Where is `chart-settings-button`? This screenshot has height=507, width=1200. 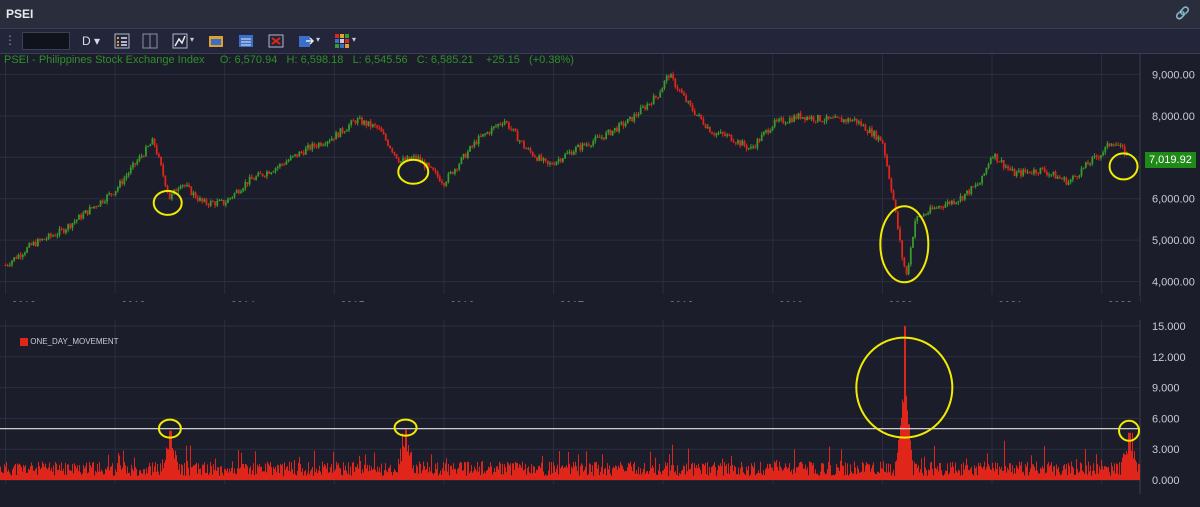
chart-settings-button is located at coordinates (122, 41).